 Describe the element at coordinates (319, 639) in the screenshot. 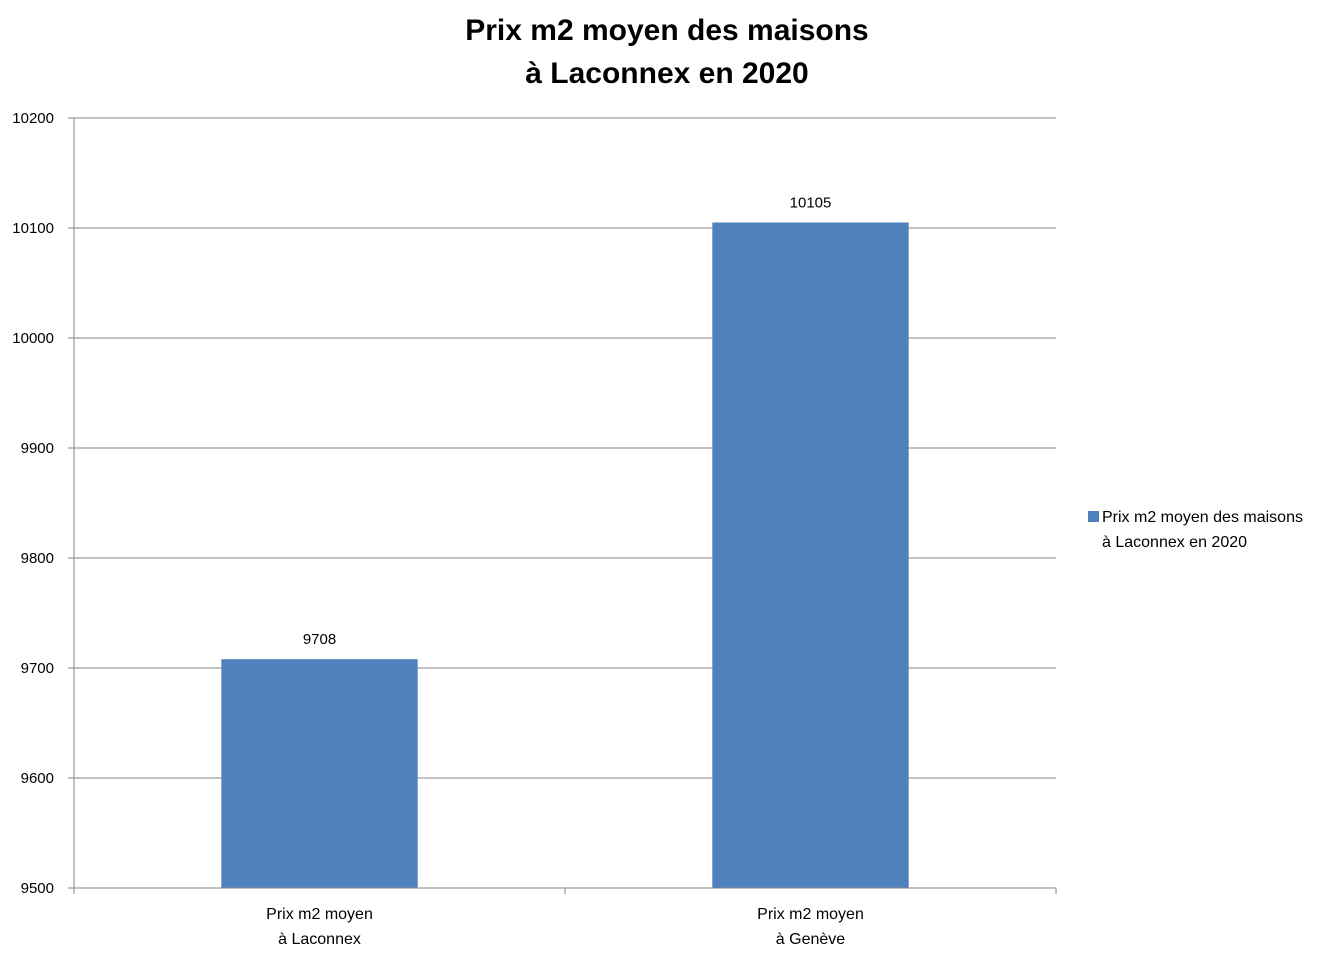

I see `data-label: 9708` at that location.